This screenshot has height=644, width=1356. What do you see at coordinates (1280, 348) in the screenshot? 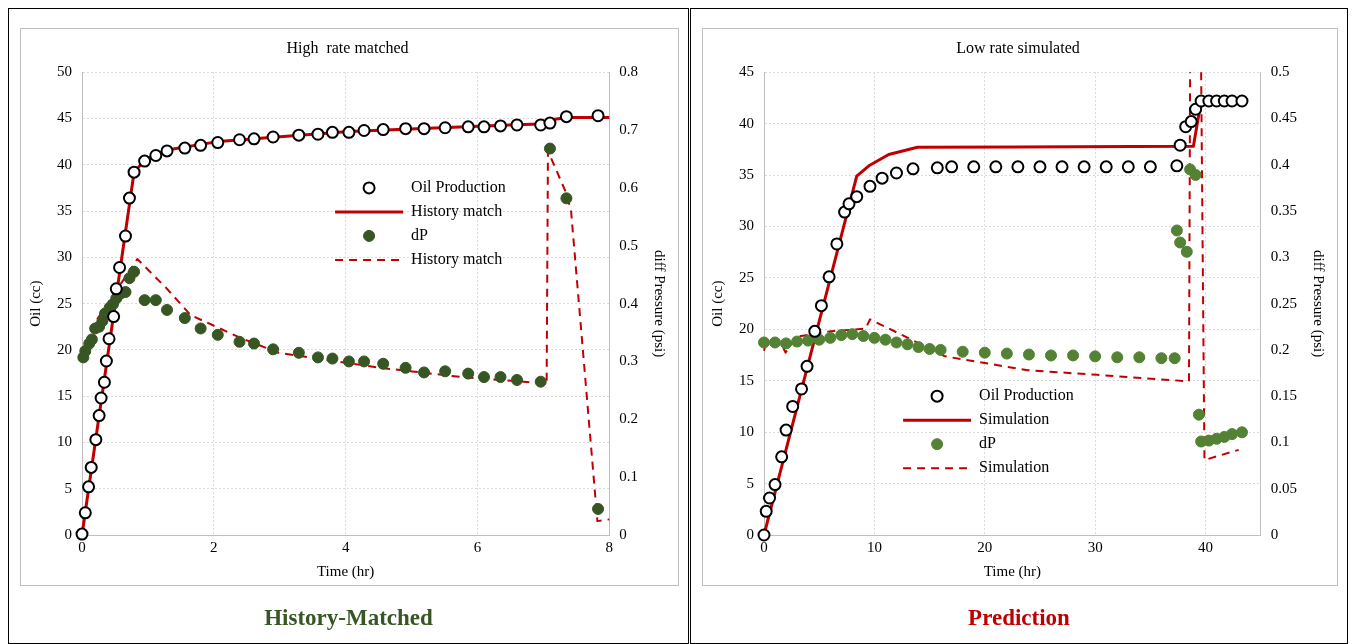
I see `y2-tick-label: 0.2` at bounding box center [1280, 348].